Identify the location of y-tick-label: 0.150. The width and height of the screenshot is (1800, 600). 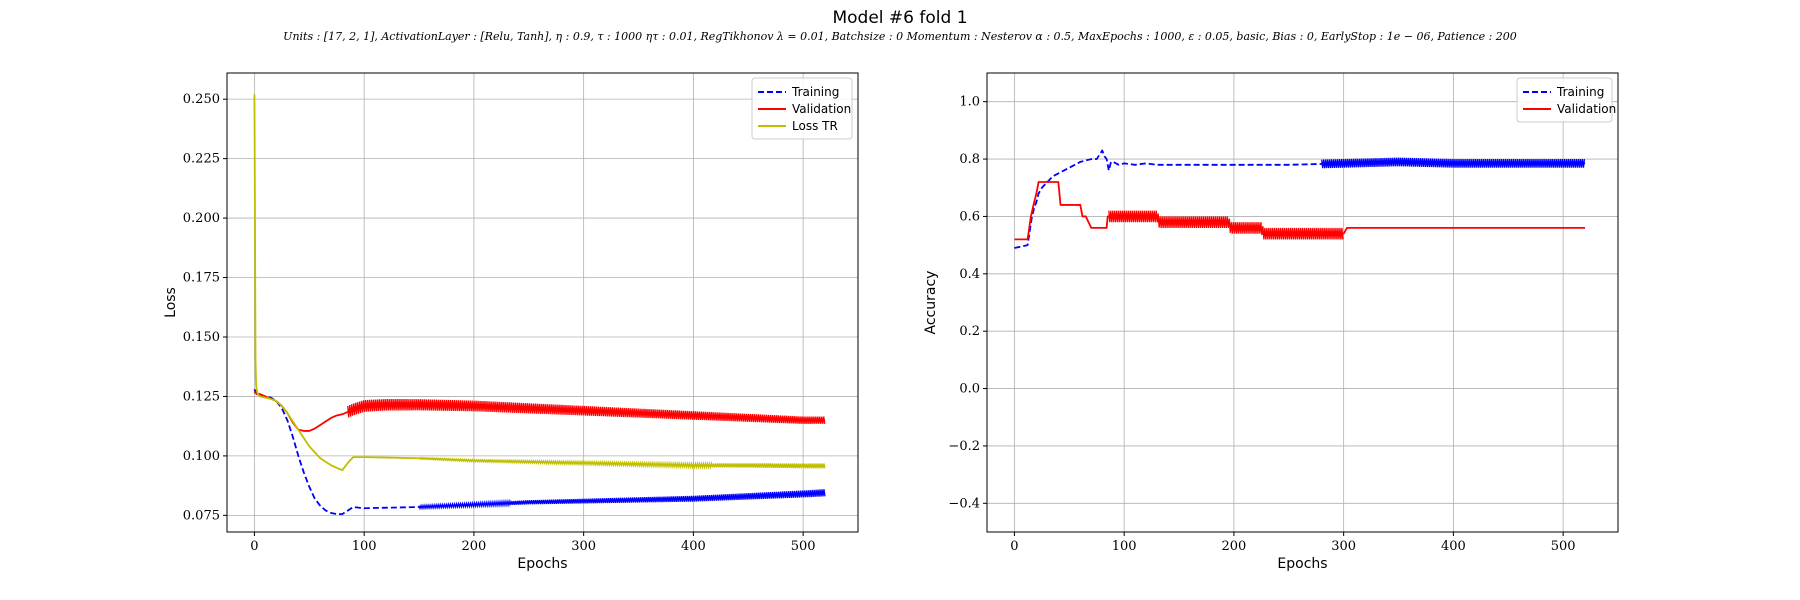
(201, 337).